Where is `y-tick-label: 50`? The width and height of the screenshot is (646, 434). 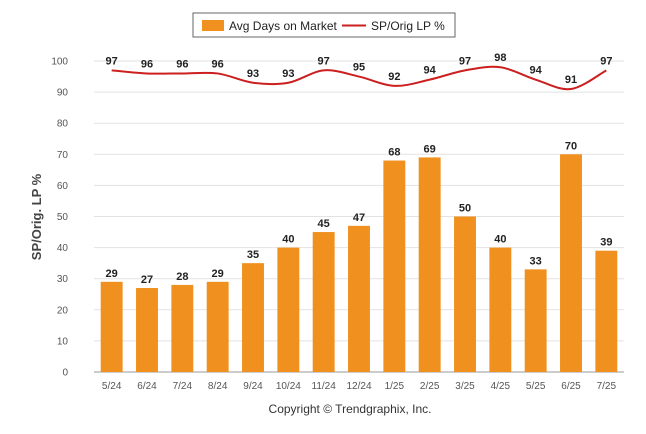 y-tick-label: 50 is located at coordinates (63, 217).